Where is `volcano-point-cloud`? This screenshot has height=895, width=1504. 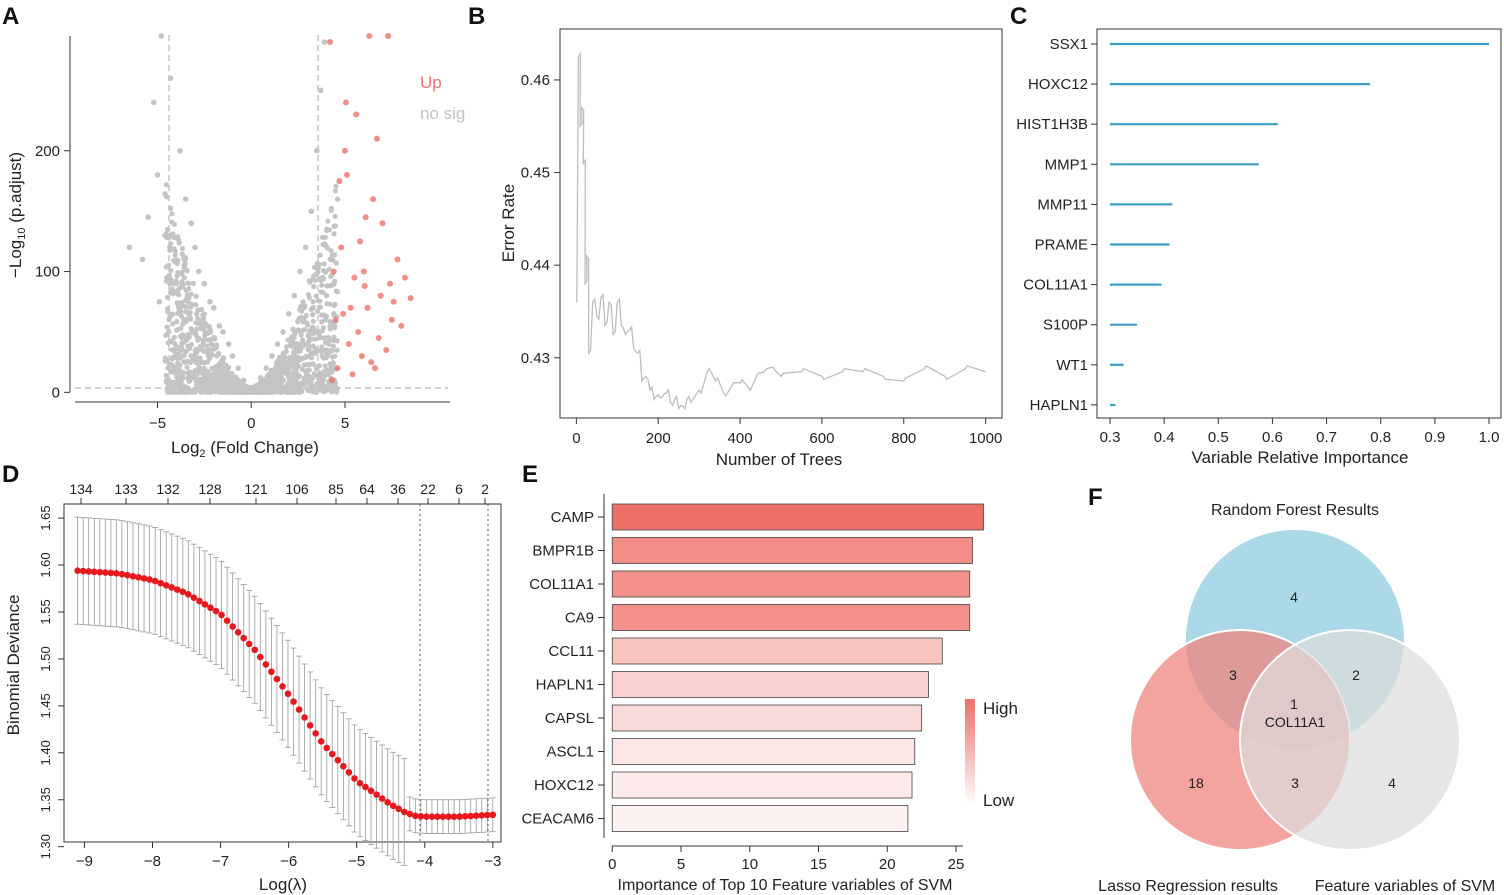 volcano-point-cloud is located at coordinates (251, 288).